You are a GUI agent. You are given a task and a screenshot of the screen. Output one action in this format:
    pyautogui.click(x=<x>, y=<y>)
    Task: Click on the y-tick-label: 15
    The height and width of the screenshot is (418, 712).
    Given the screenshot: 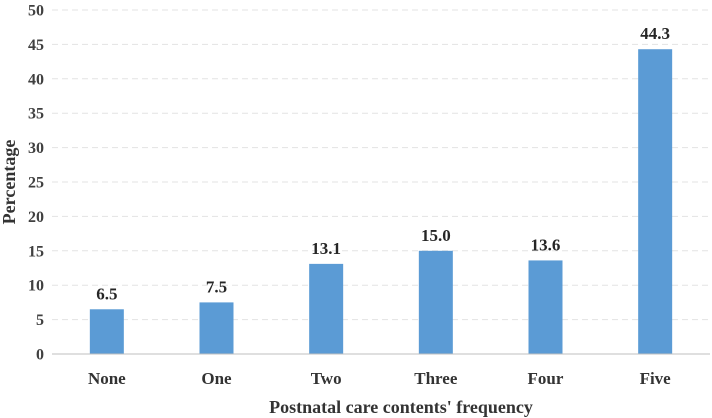 What is the action you would take?
    pyautogui.click(x=36, y=251)
    